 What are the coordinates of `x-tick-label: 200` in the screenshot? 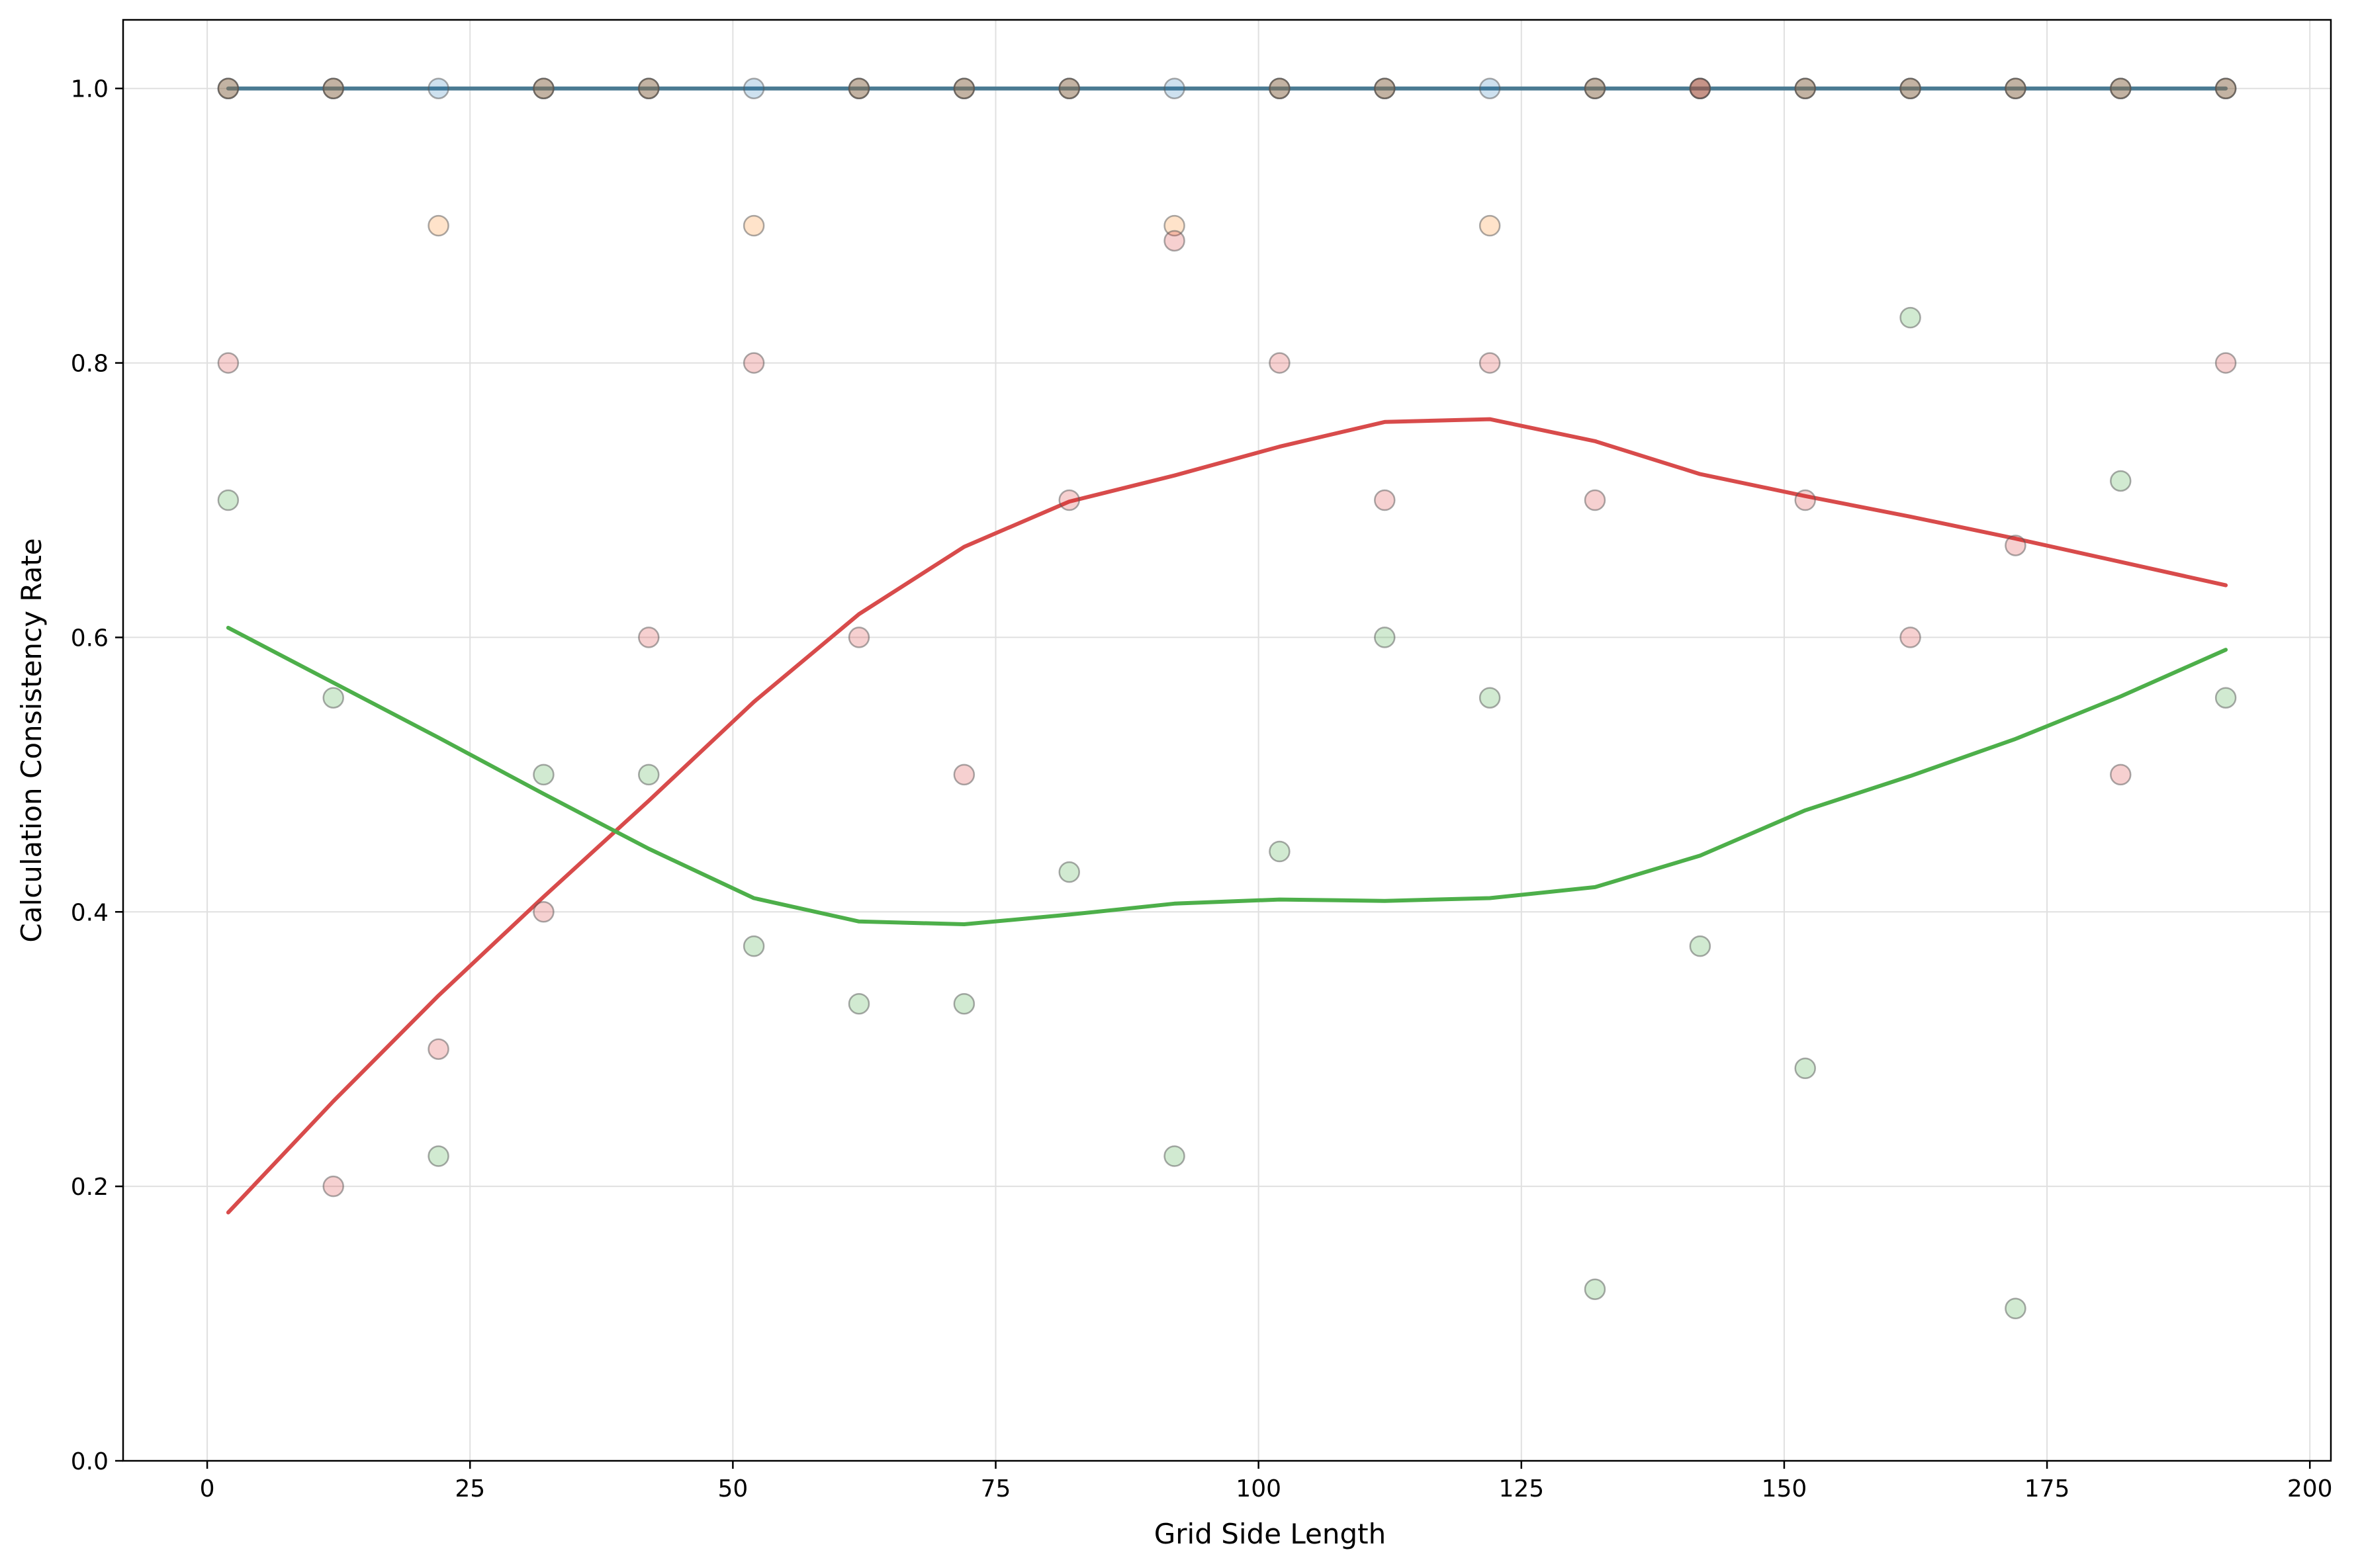 It's located at (2310, 1489).